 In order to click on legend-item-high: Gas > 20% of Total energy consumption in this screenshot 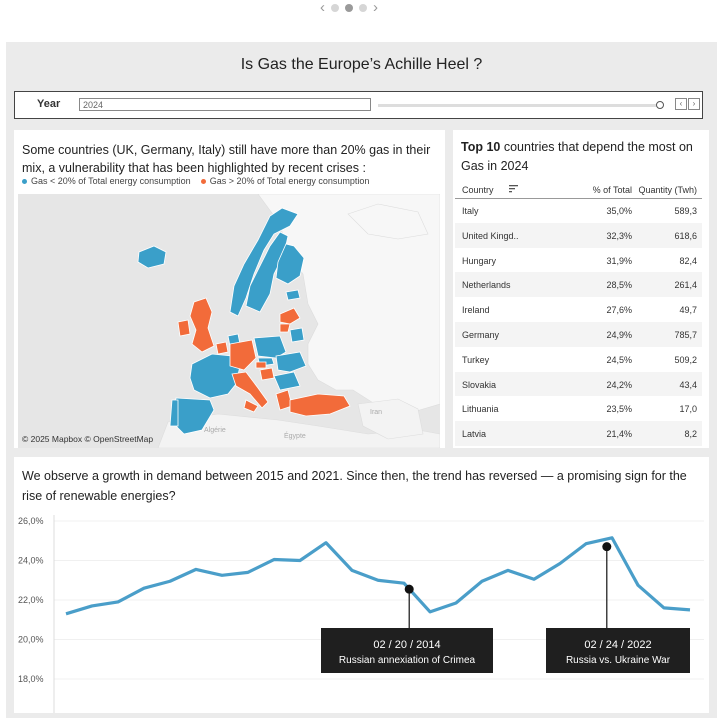, I will do `click(285, 181)`.